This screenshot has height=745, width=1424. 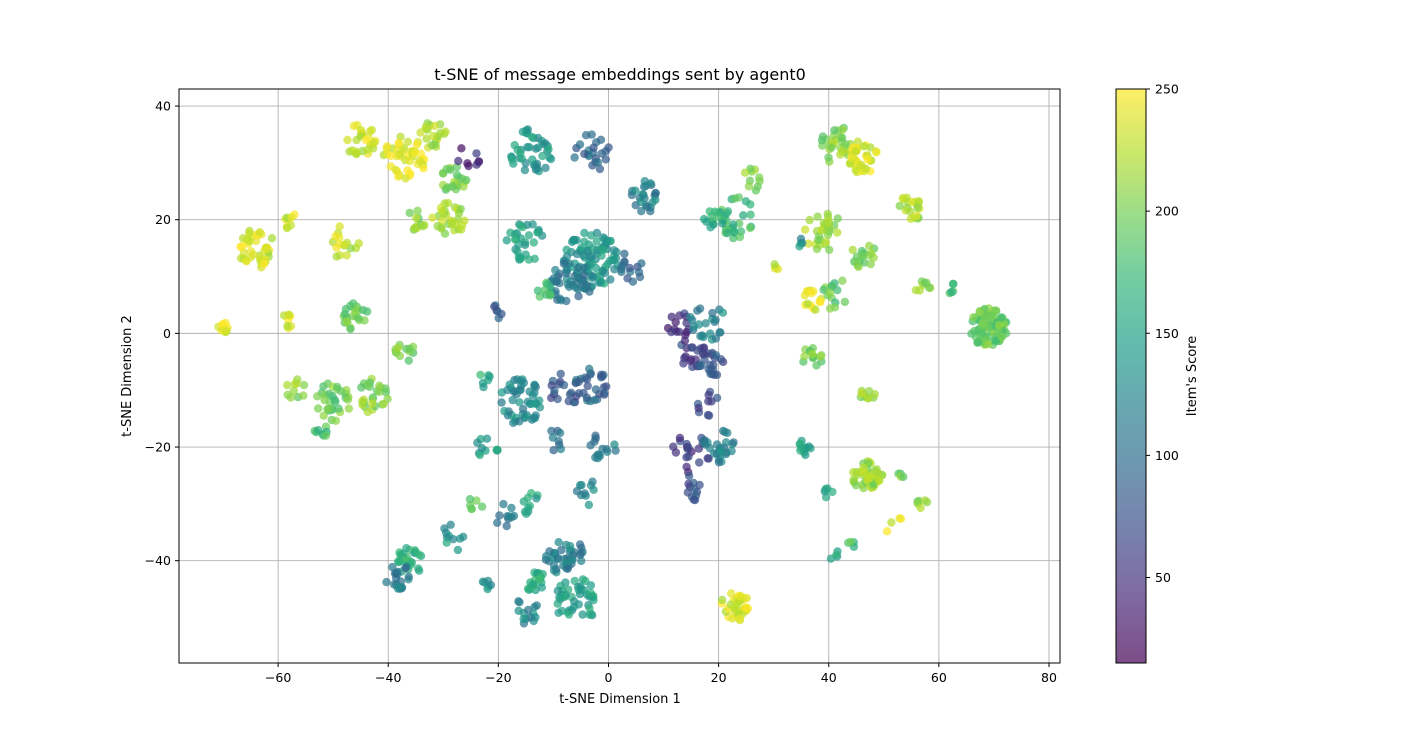 What do you see at coordinates (158, 447) in the screenshot?
I see `y-tick-label: −20` at bounding box center [158, 447].